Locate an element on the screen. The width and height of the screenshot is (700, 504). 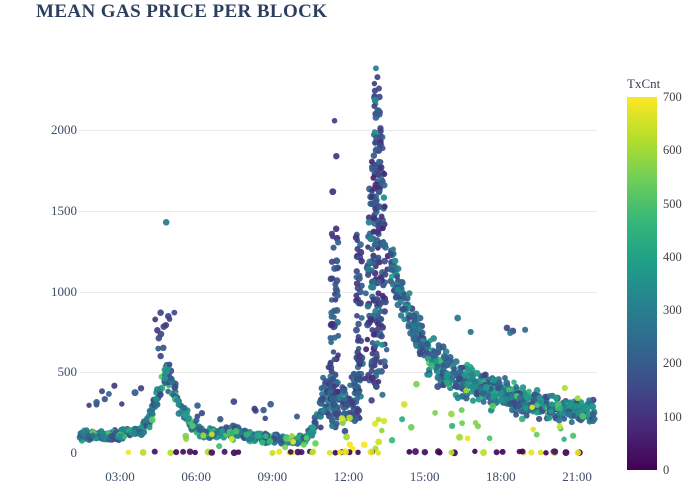
x-tick-label: 03:00 is located at coordinates (120, 476).